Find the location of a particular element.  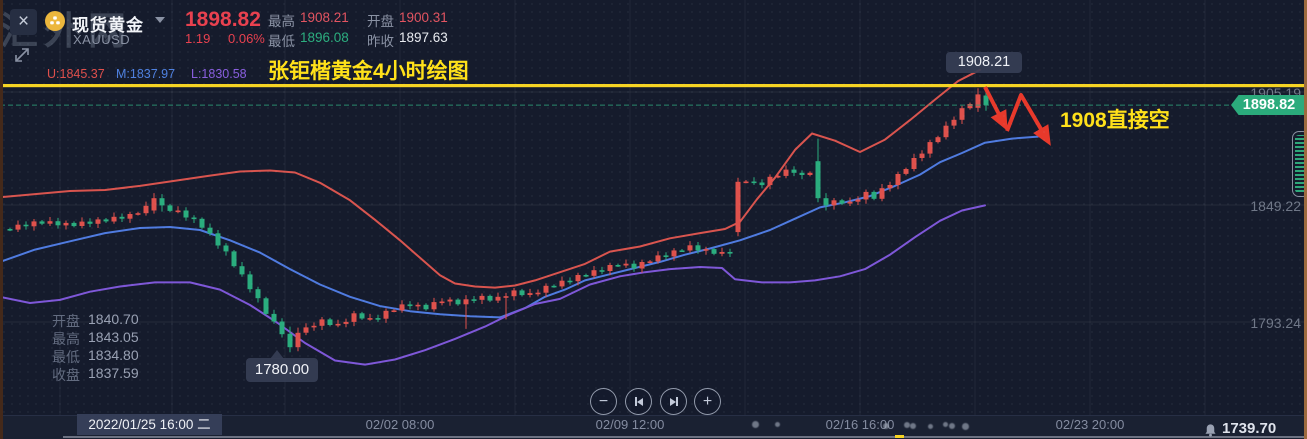

zoom-in-button: + is located at coordinates (707, 401).